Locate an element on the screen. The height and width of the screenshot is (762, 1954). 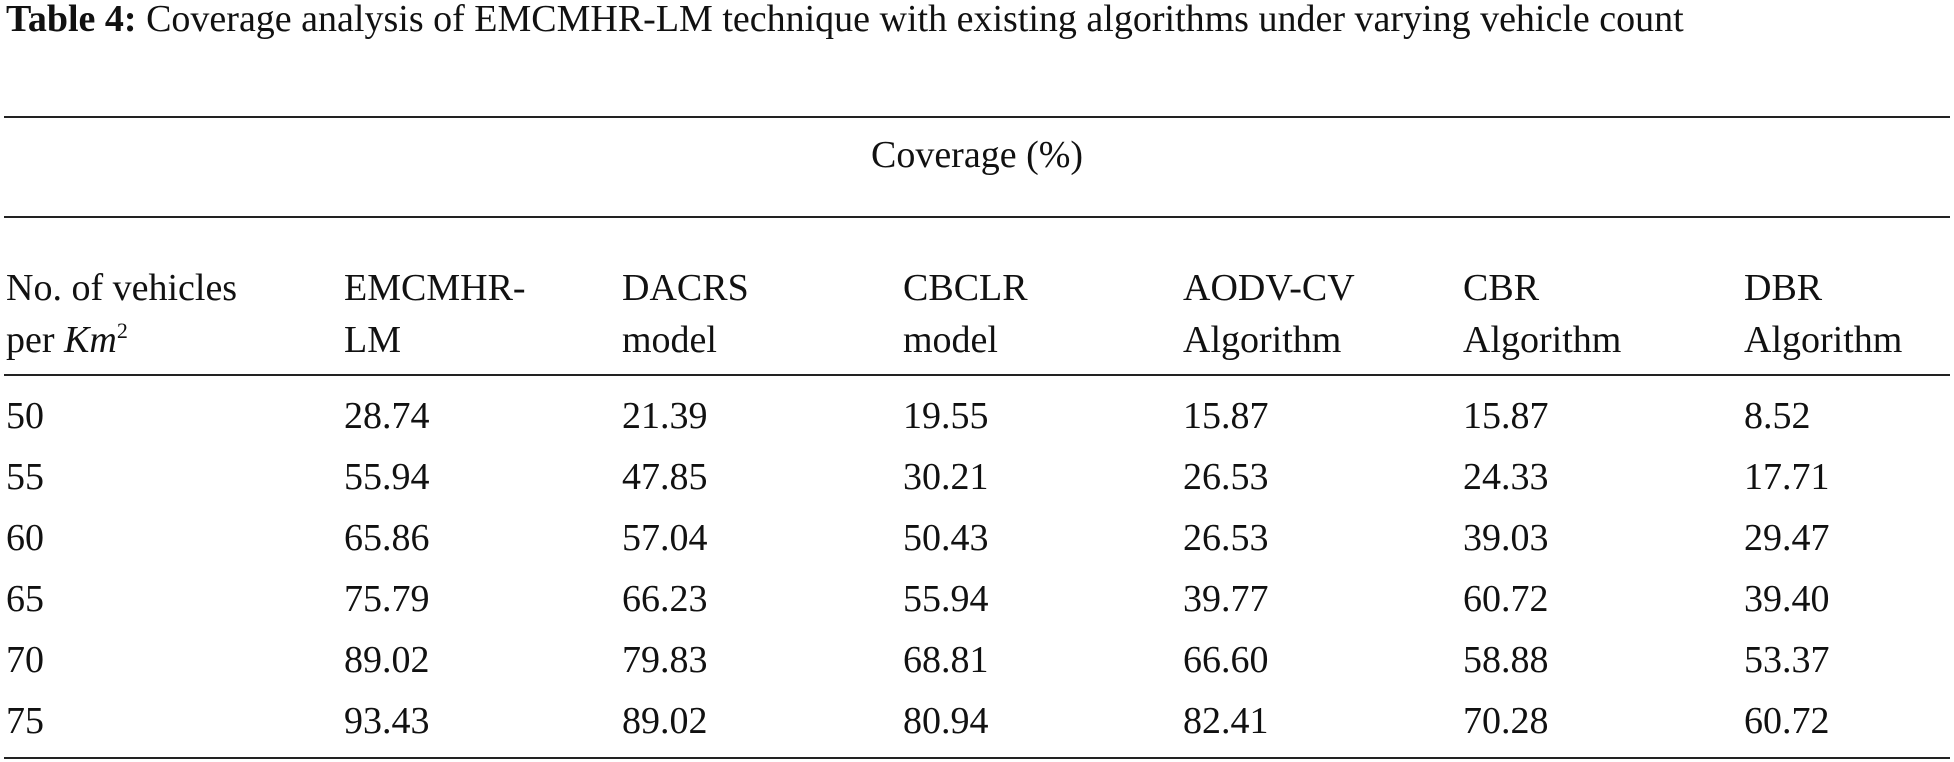
table-cell-vehicles: 60 is located at coordinates (25, 538).